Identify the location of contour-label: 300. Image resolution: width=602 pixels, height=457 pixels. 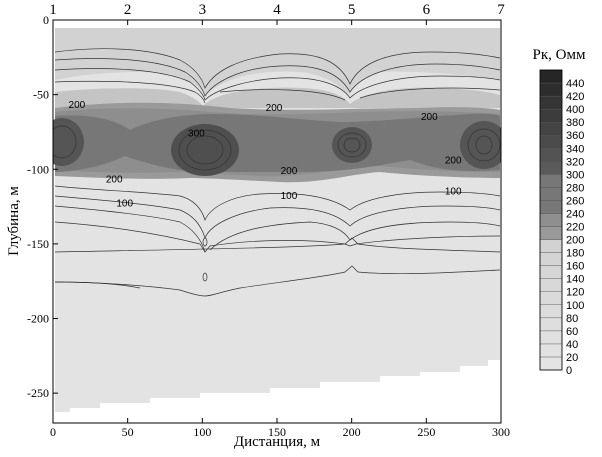
(196, 133).